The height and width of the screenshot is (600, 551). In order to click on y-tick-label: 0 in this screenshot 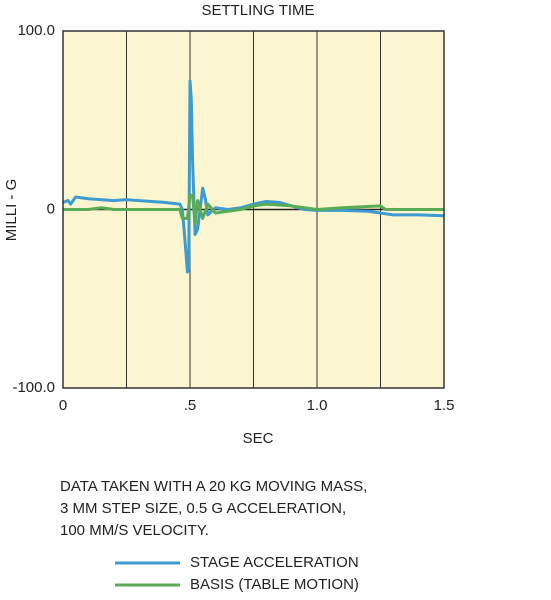, I will do `click(51, 208)`.